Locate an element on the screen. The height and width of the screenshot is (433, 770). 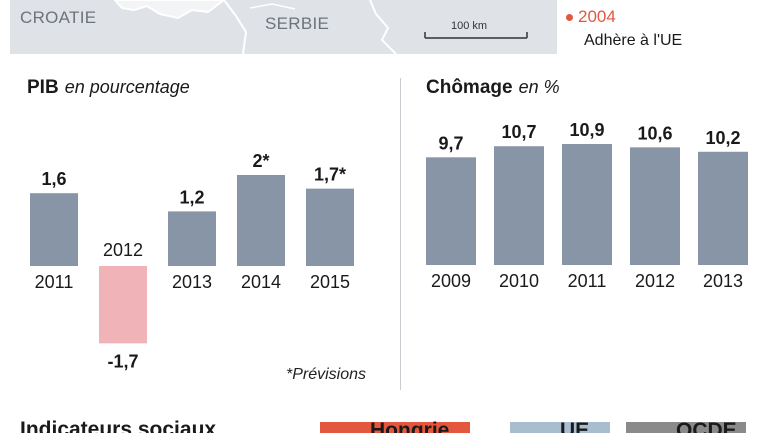
chomage-bar-2011 is located at coordinates (587, 204).